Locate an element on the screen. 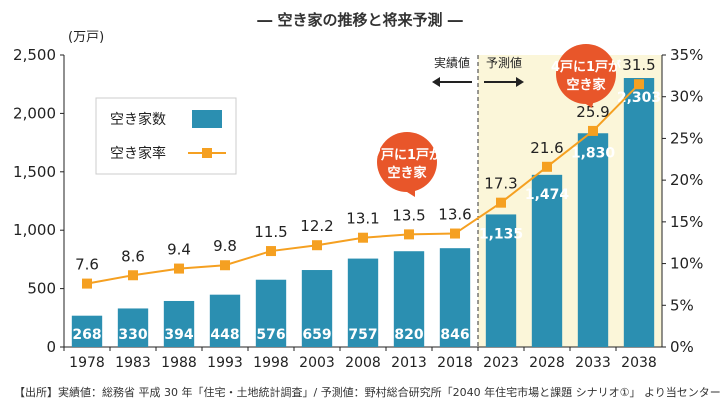 Image resolution: width=720 pixels, height=410 pixels. legend-line-label: 空き家率 is located at coordinates (138, 153).